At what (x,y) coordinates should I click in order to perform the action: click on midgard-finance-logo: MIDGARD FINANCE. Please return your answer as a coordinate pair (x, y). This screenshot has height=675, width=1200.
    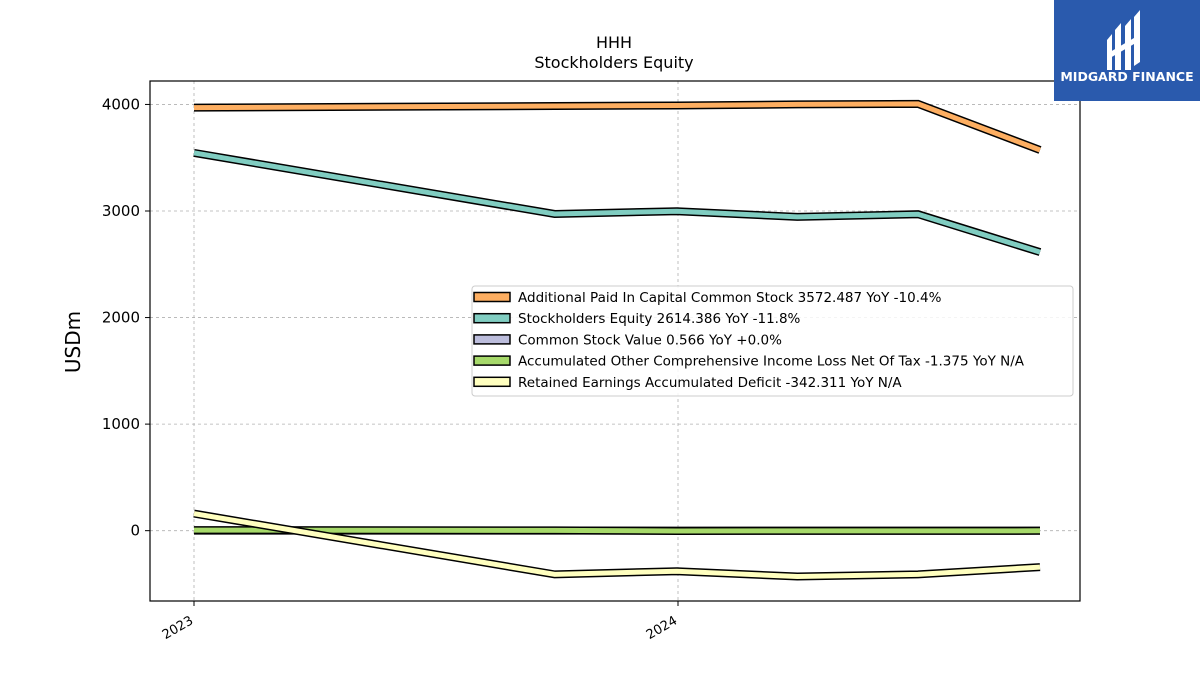
    Looking at the image, I should click on (1127, 50).